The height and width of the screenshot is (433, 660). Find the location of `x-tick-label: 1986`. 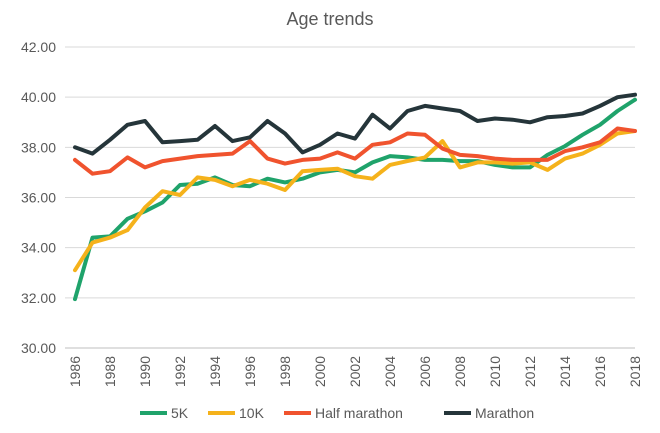

x-tick-label: 1986 is located at coordinates (75, 371).